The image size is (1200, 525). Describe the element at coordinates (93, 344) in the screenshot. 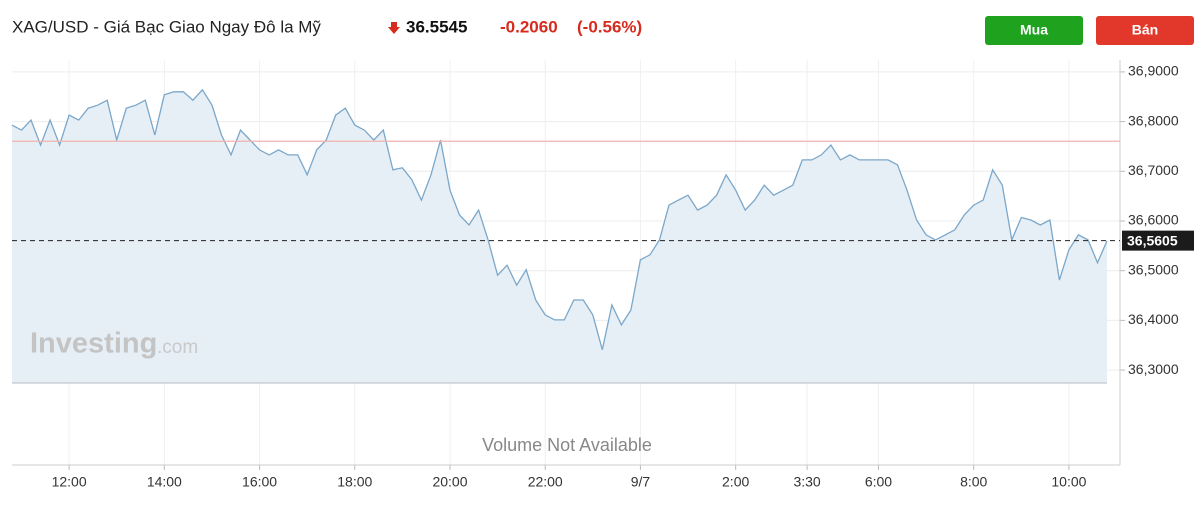

I see `watermark-brand: Investing` at that location.